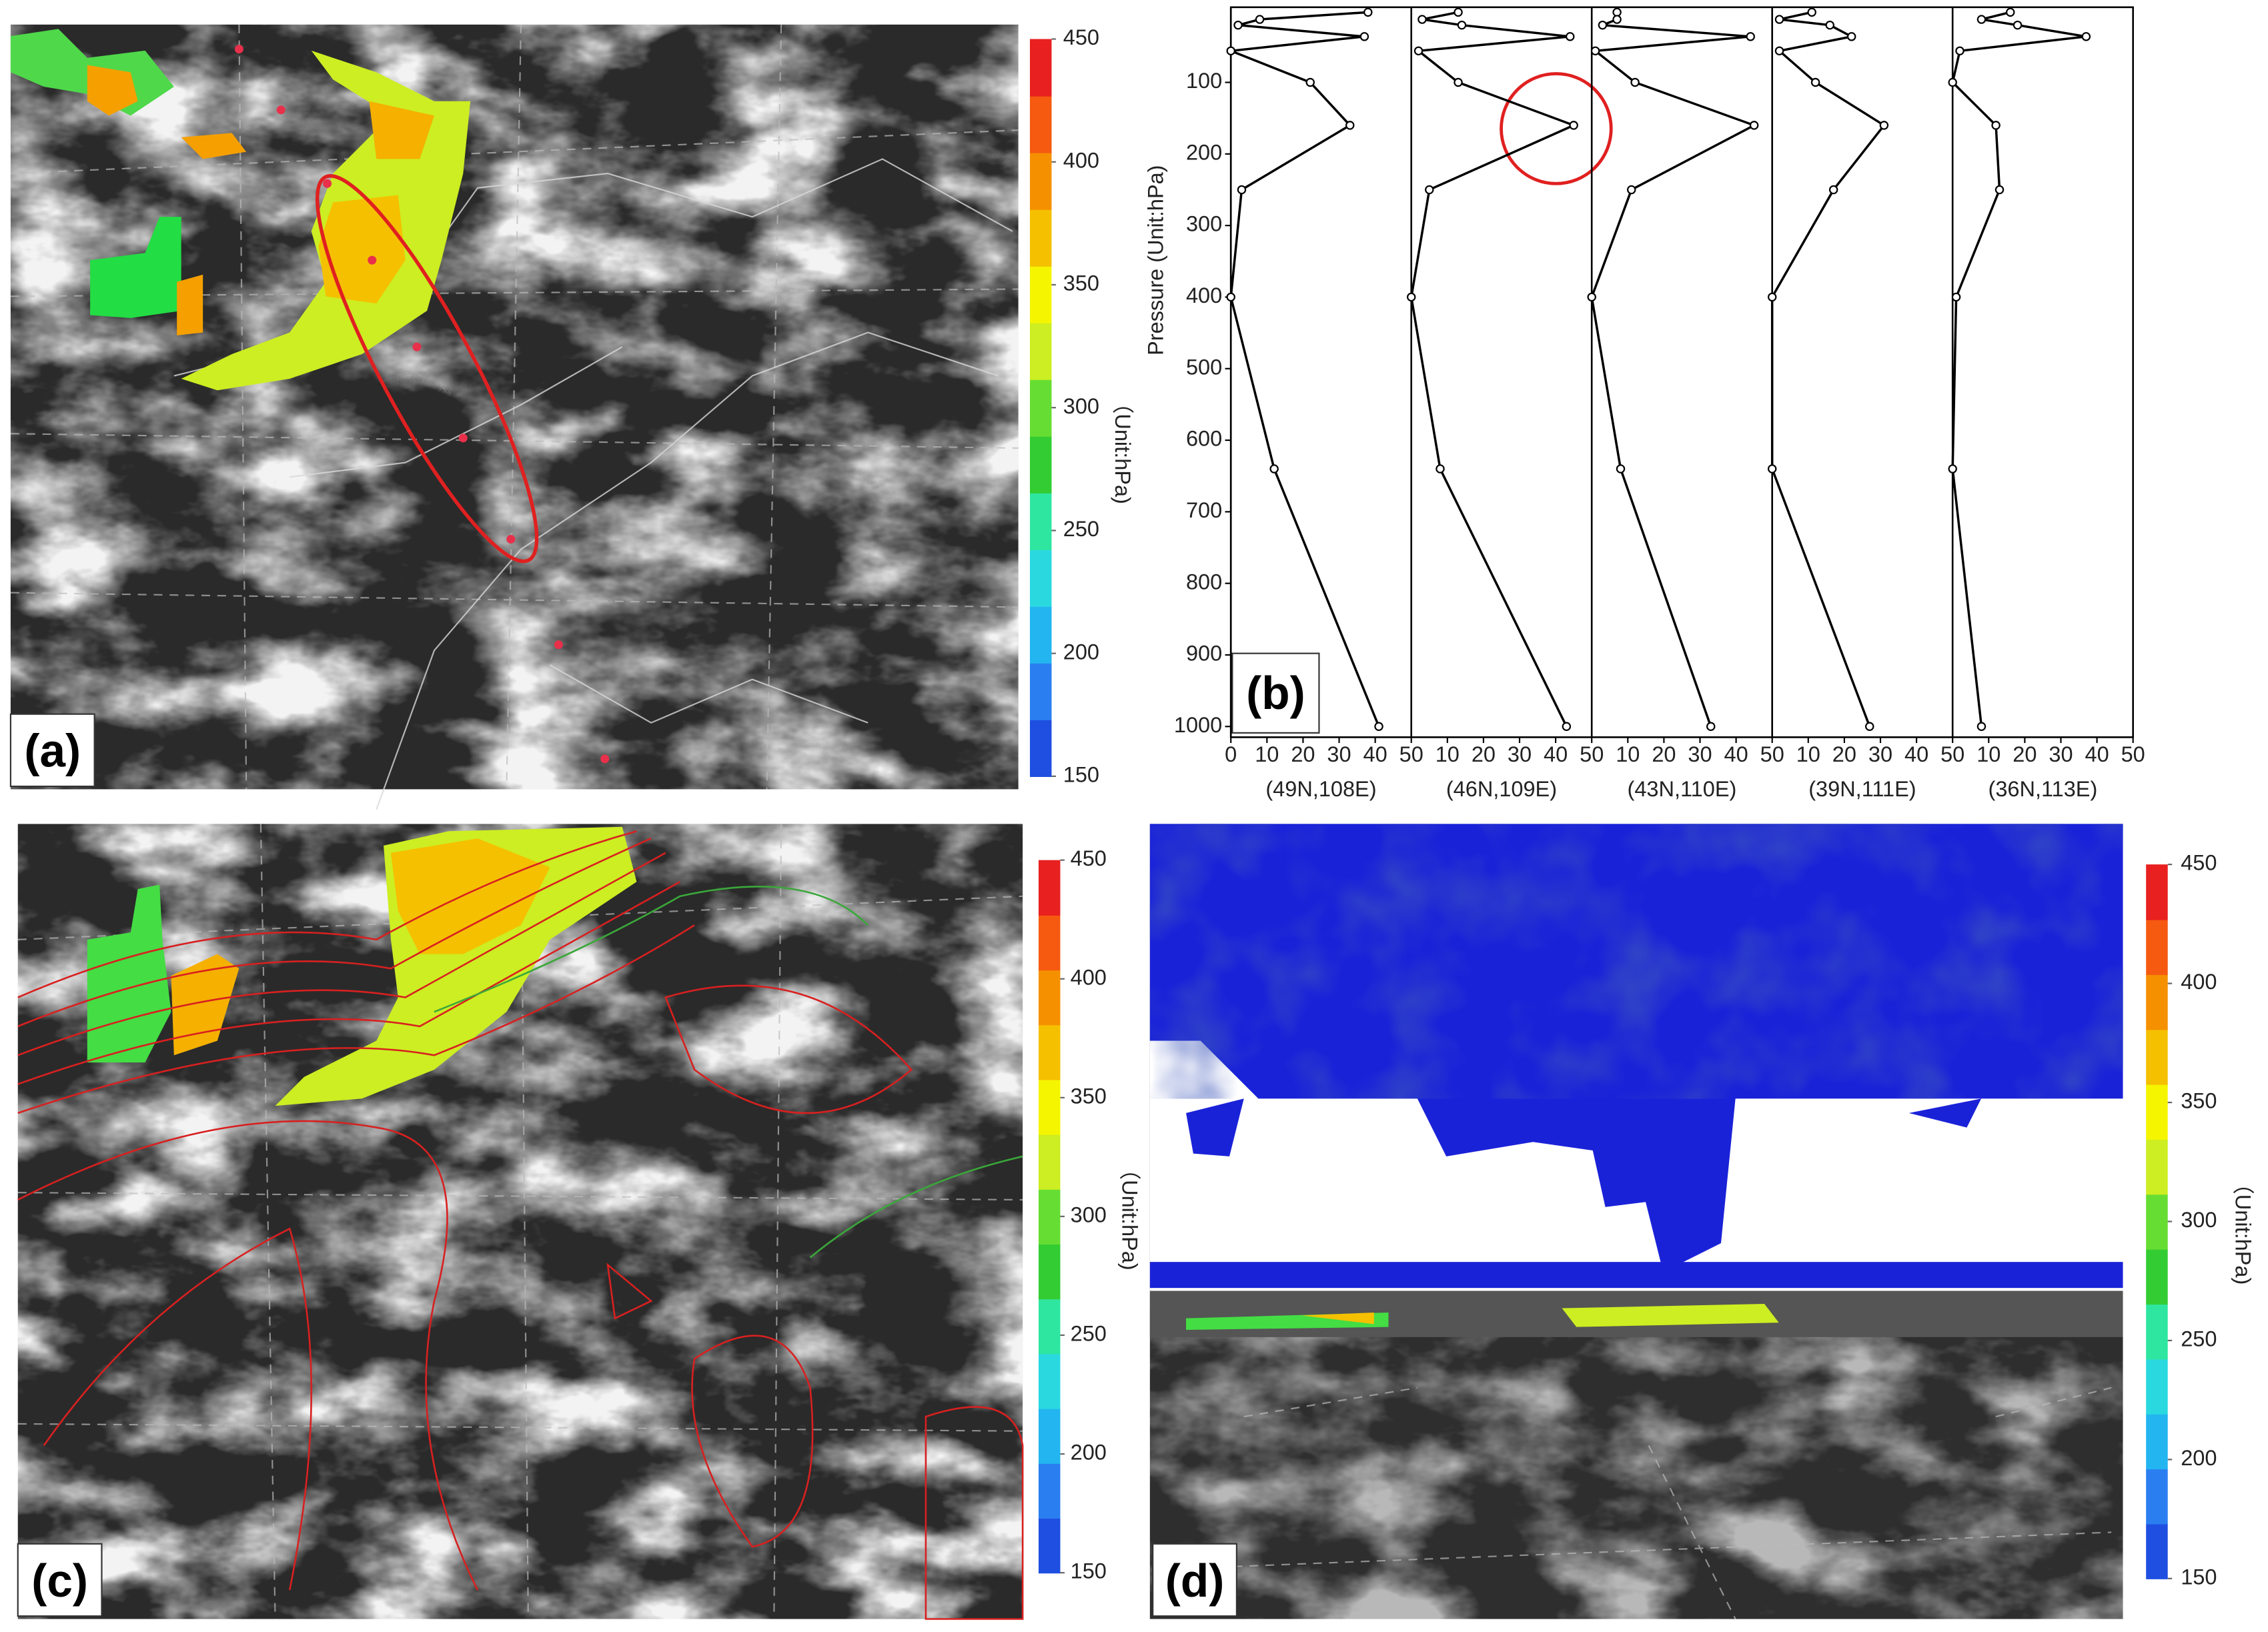  I want to click on highlight-circle, so click(1557, 128).